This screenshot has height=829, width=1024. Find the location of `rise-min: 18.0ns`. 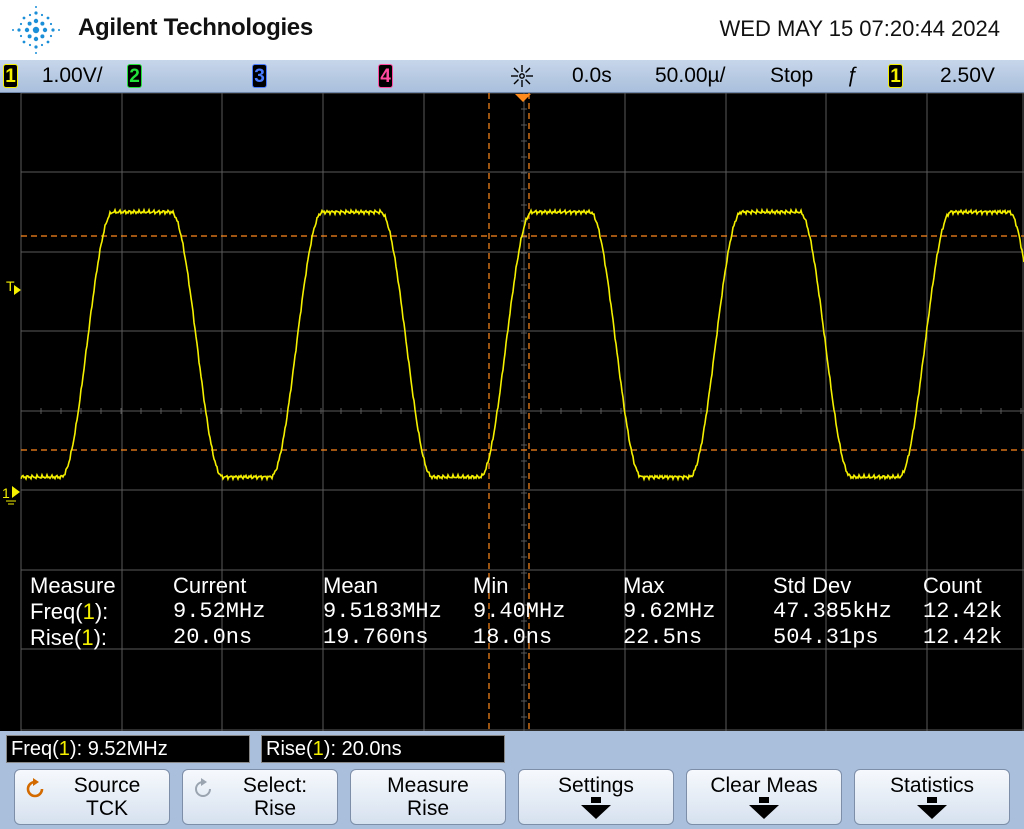

rise-min: 18.0ns is located at coordinates (513, 637).